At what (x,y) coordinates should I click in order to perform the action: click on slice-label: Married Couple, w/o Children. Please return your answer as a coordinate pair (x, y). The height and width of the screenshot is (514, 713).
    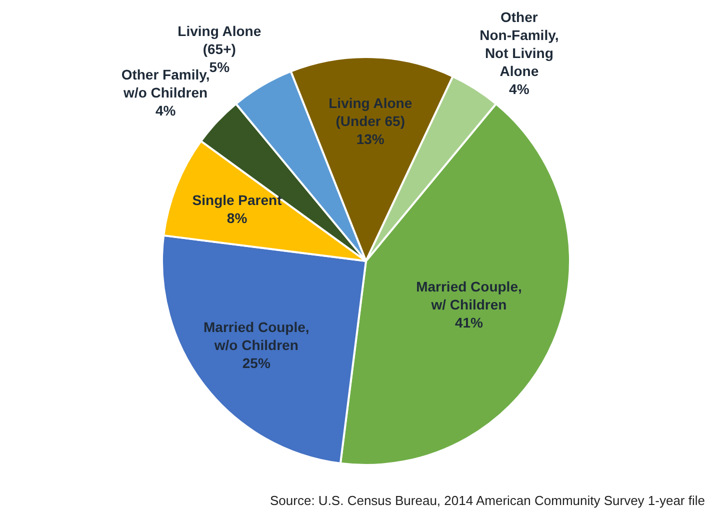
    Looking at the image, I should click on (256, 335).